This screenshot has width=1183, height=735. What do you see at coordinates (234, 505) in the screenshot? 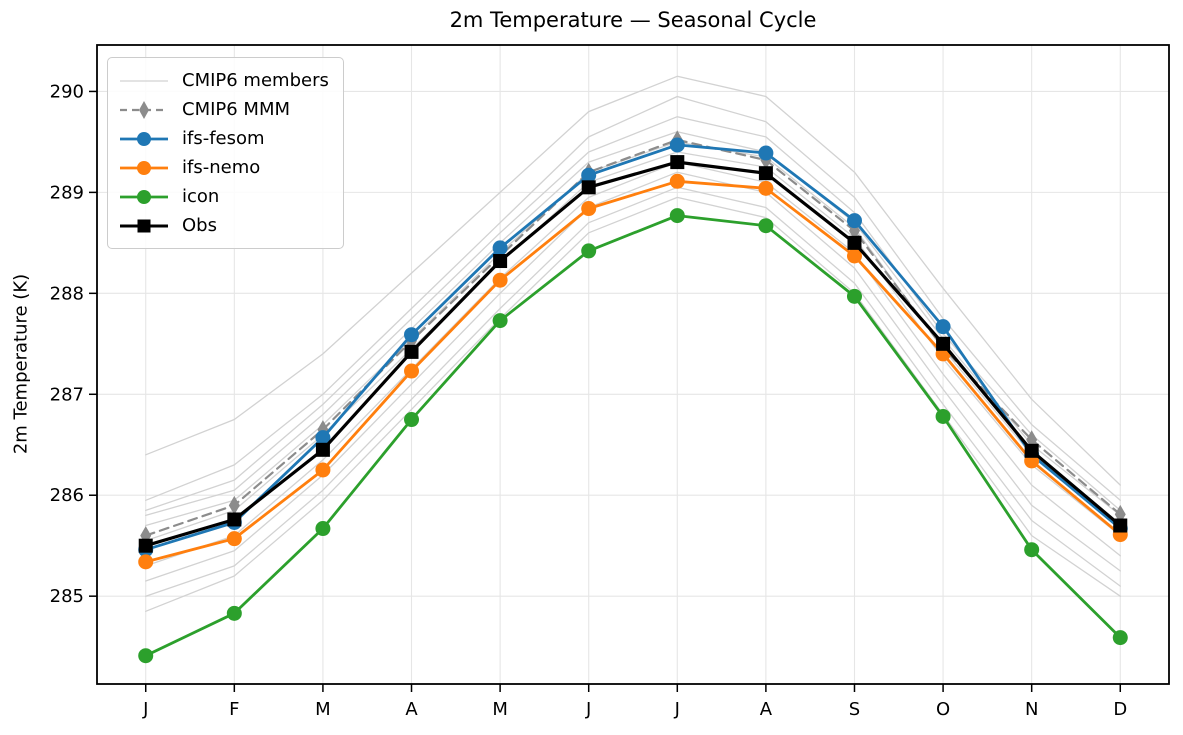
I see `data-point-CMIP6 MMM` at bounding box center [234, 505].